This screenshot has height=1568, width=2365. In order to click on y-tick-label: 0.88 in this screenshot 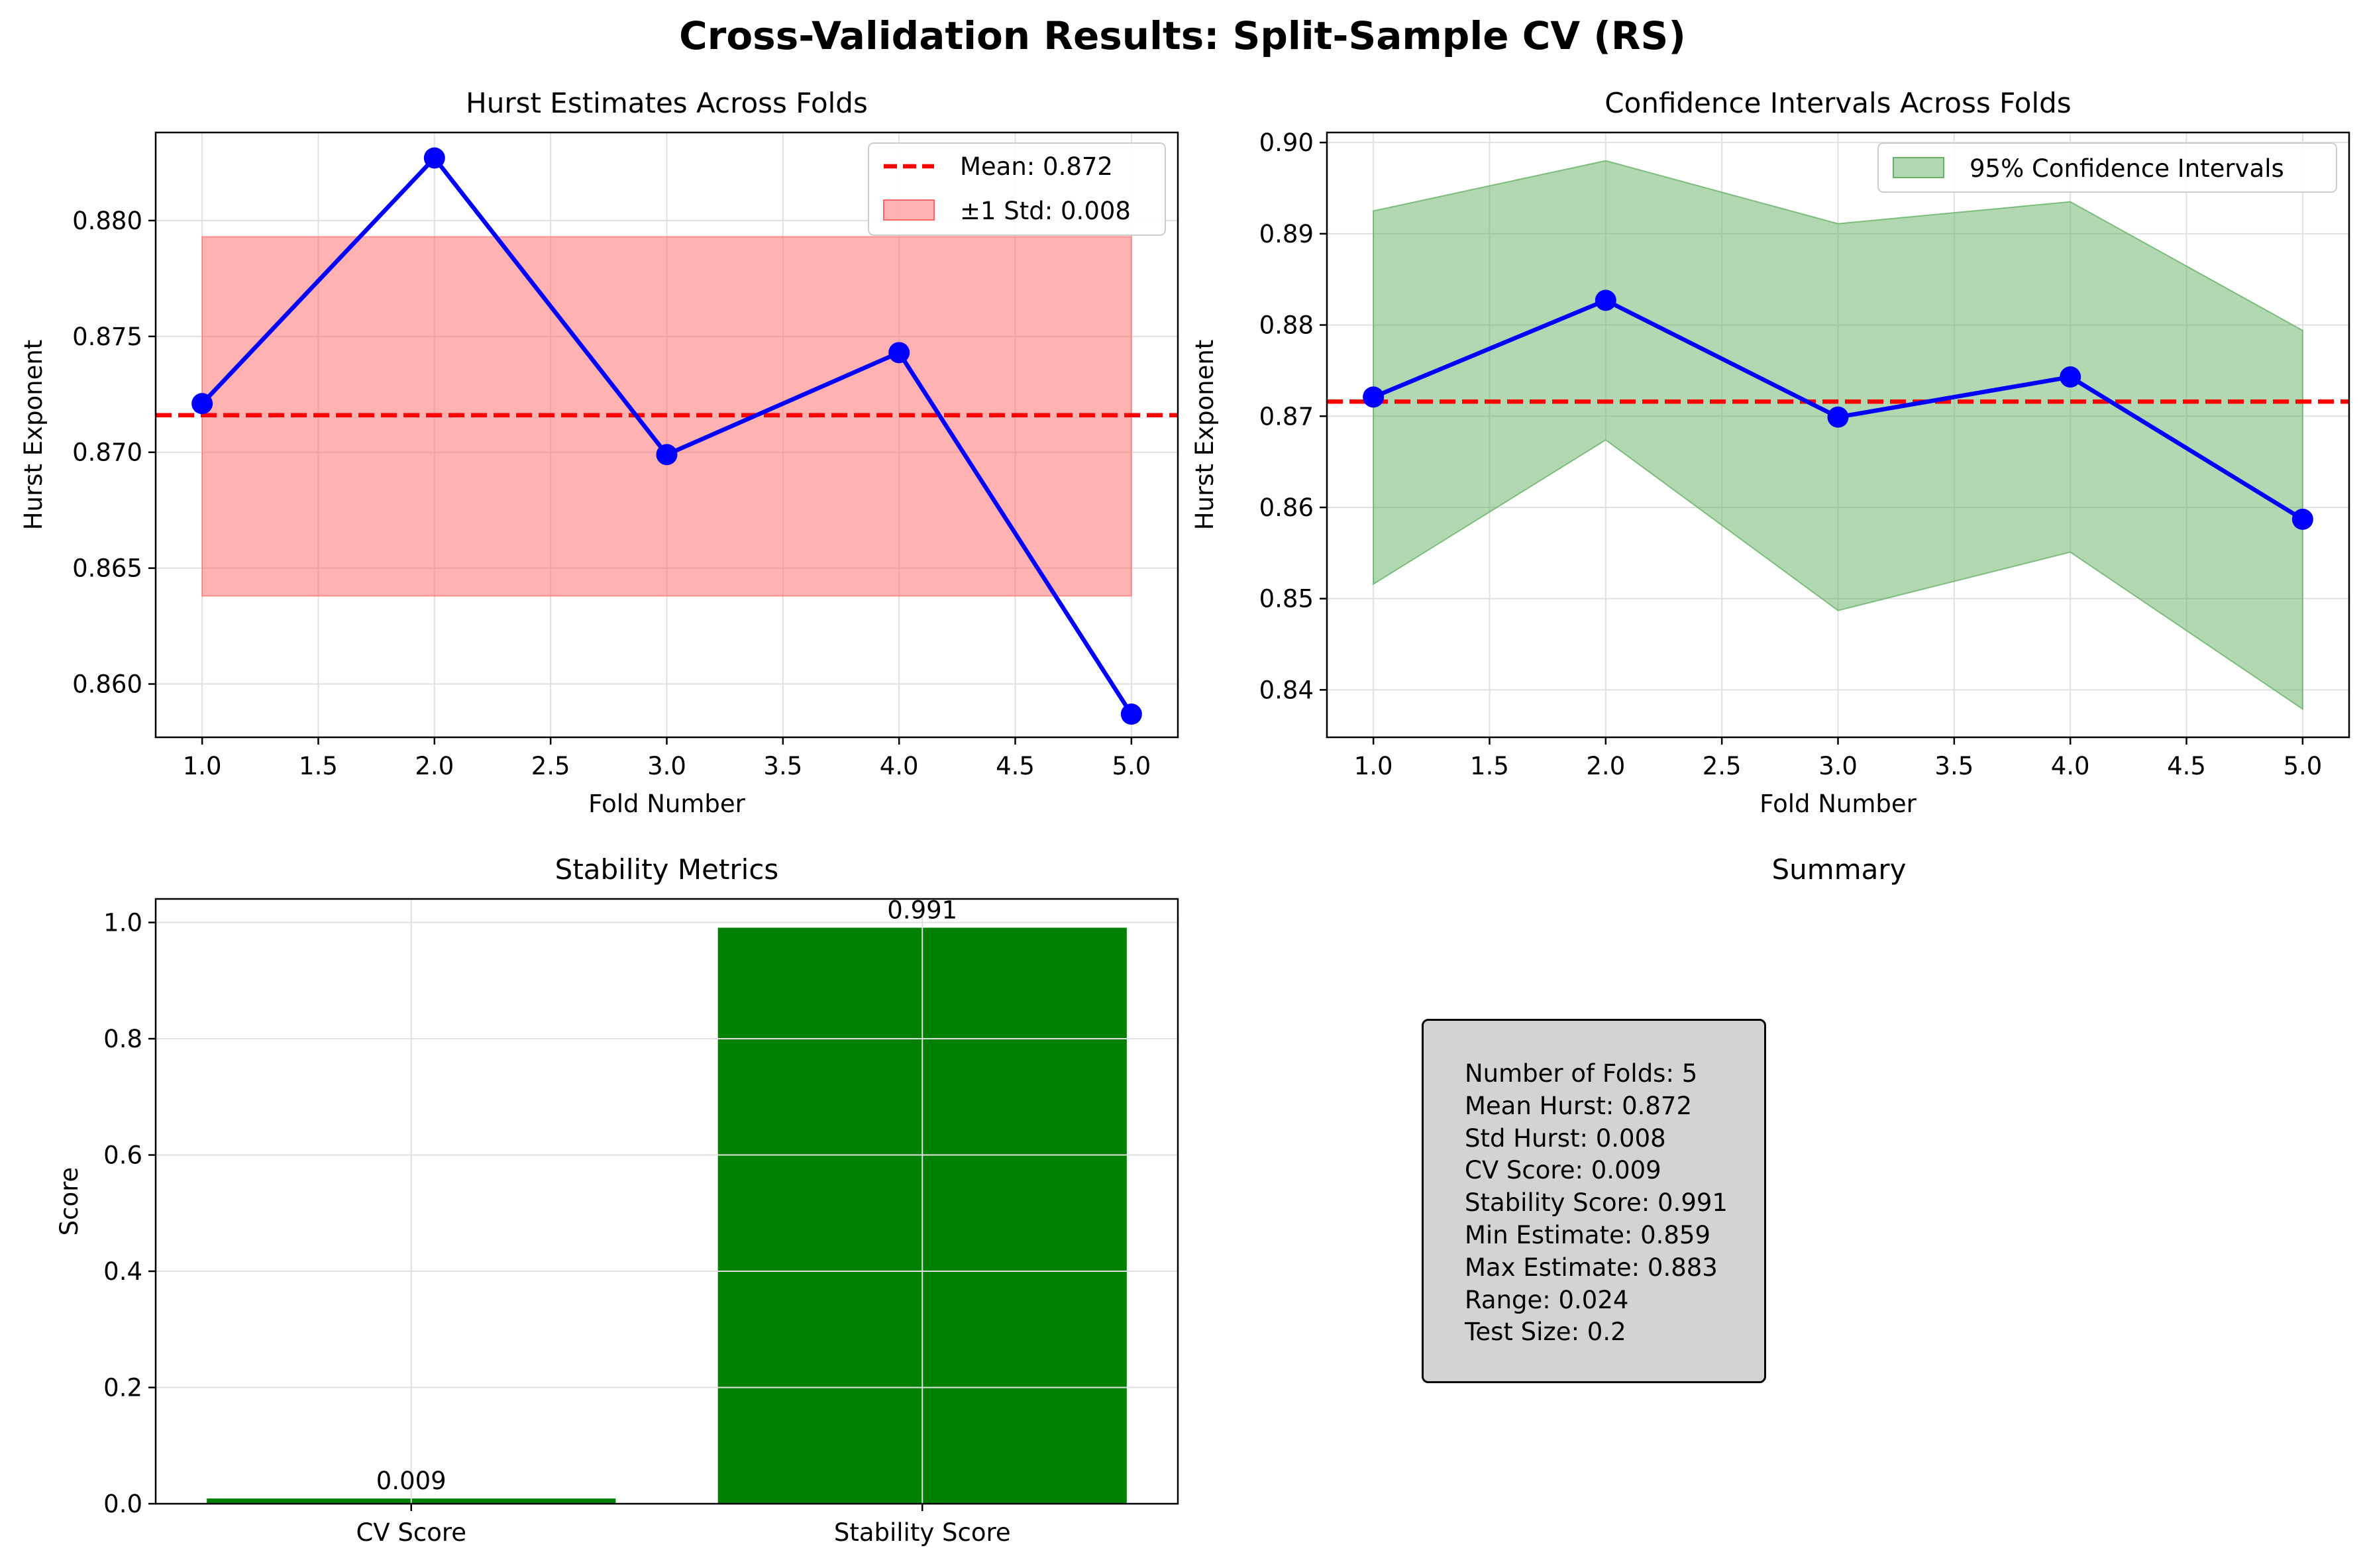, I will do `click(1286, 325)`.